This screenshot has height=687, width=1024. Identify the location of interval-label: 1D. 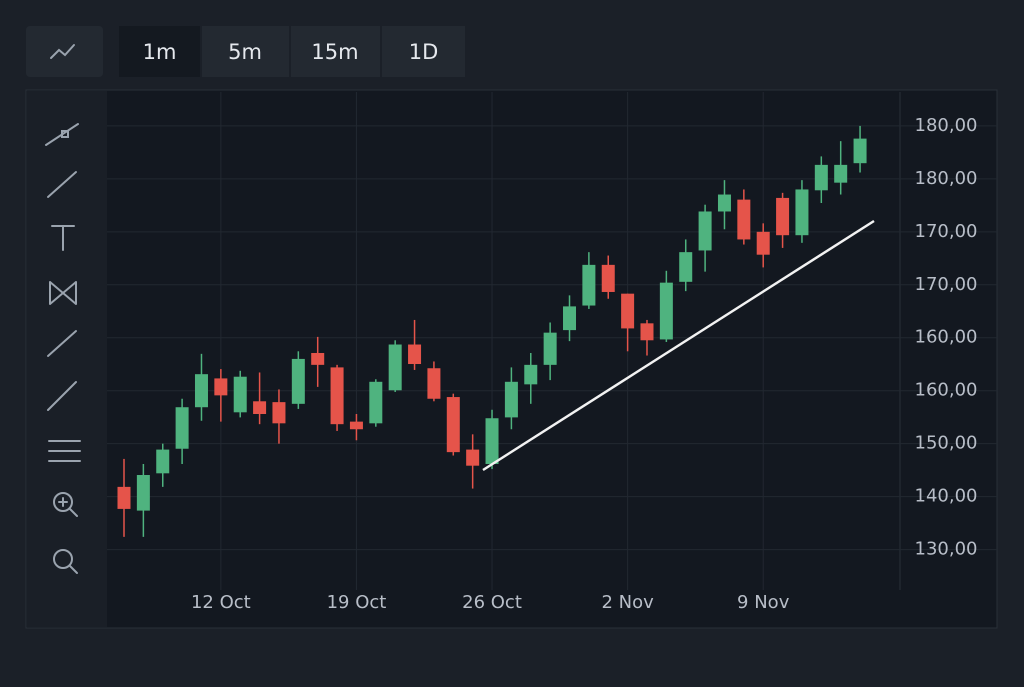
(424, 52).